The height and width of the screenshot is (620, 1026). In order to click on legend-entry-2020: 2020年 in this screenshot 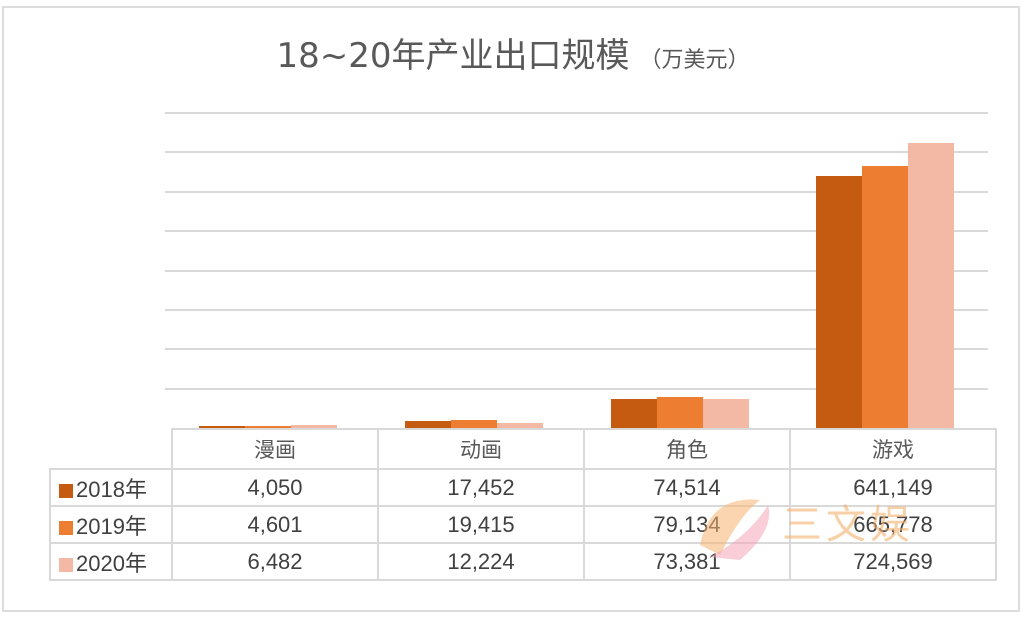, I will do `click(111, 561)`.